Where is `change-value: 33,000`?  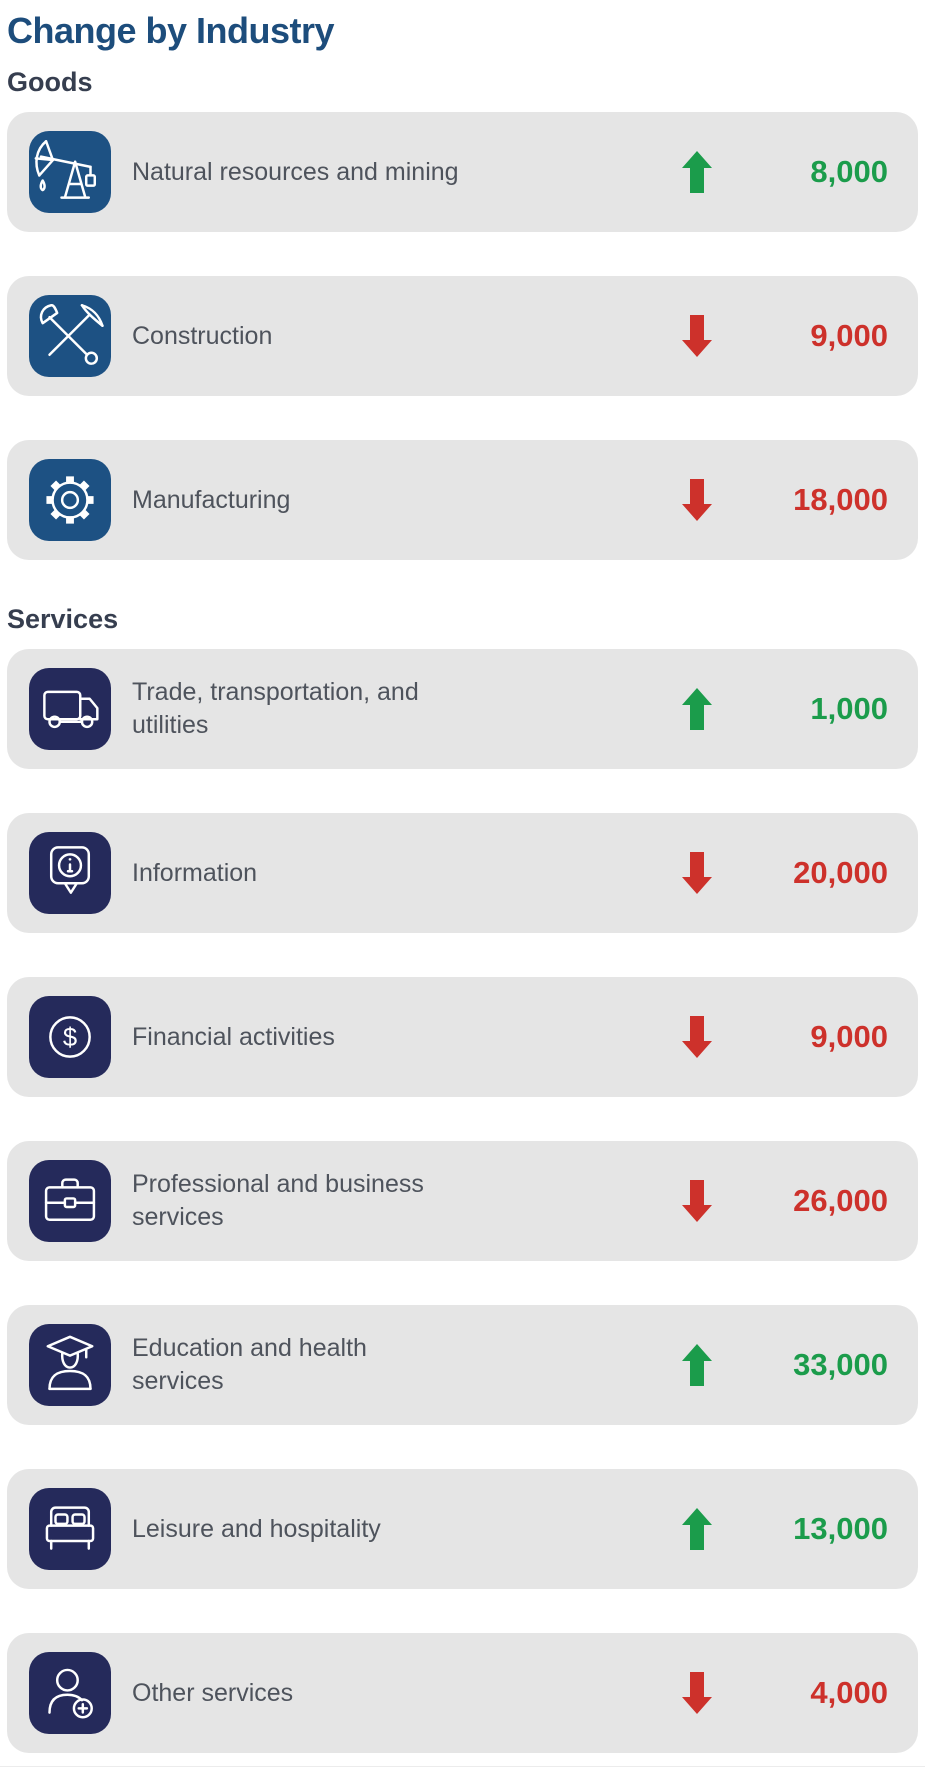 change-value: 33,000 is located at coordinates (840, 1365).